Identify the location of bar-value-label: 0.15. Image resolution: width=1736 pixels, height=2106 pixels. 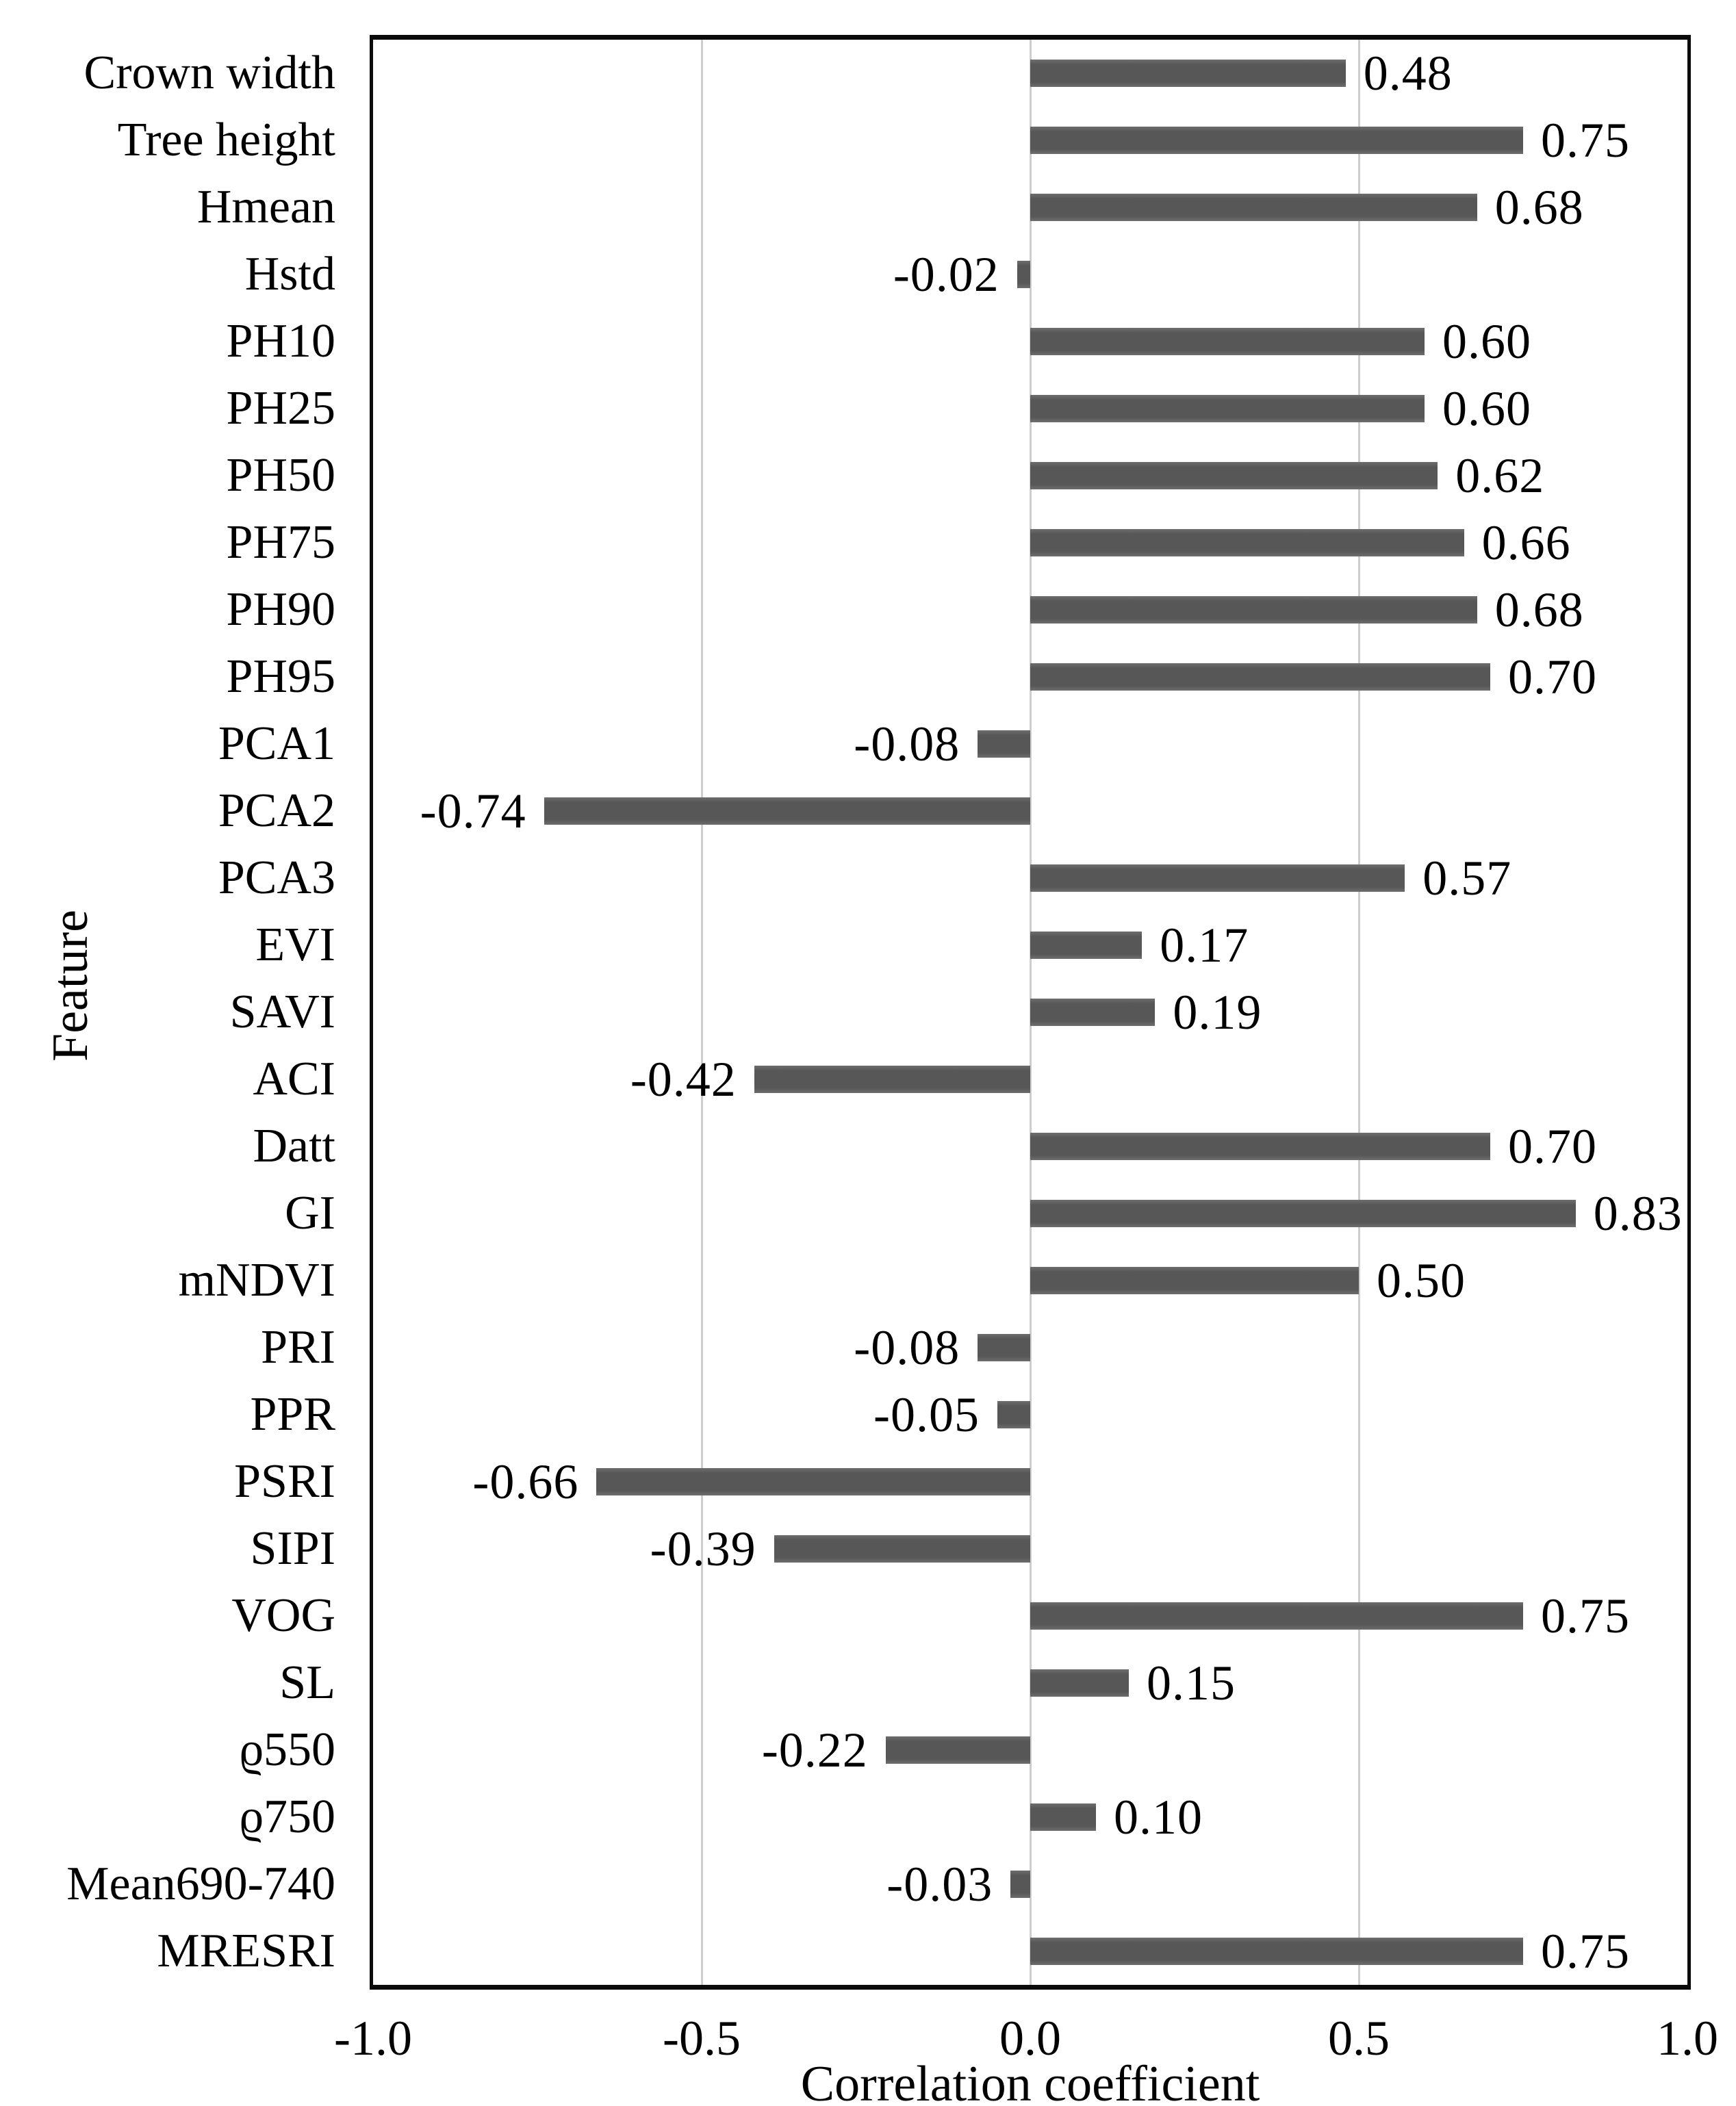
(1191, 1683).